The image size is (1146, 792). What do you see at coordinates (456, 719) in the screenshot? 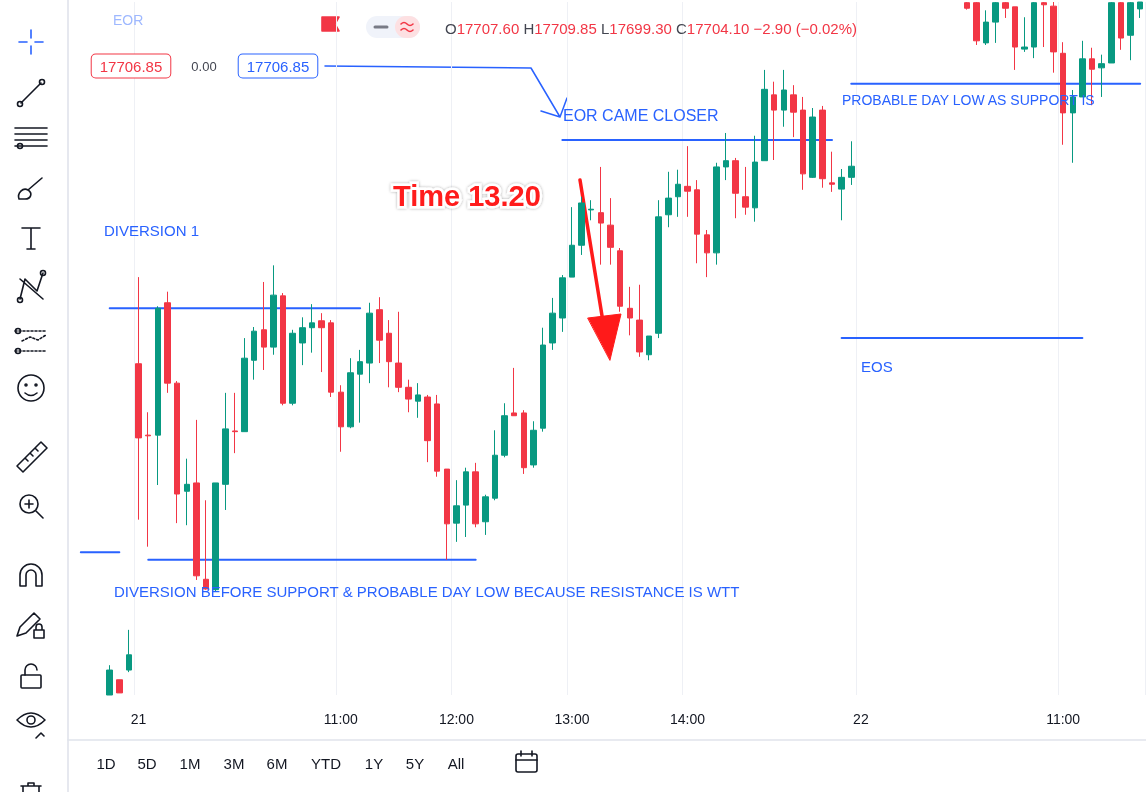
I see `x-tick-label: 12:00` at bounding box center [456, 719].